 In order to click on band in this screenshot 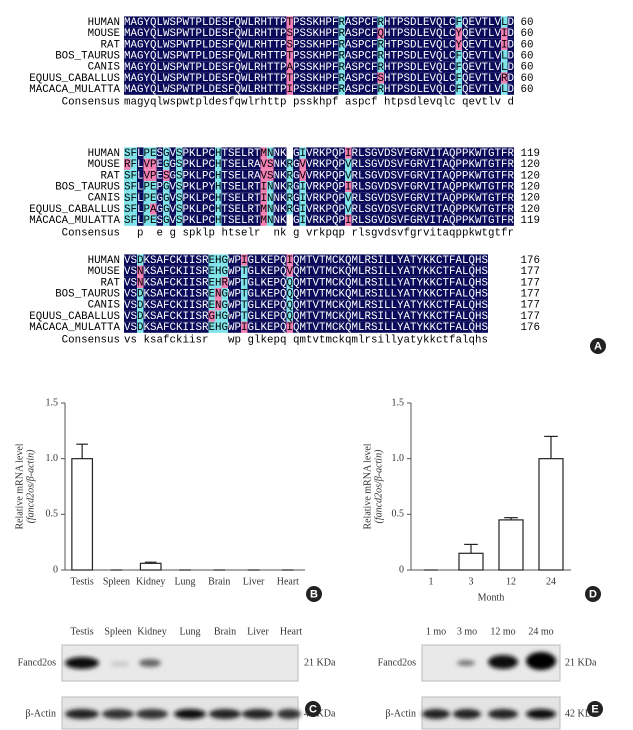, I will do `click(152, 714)`.